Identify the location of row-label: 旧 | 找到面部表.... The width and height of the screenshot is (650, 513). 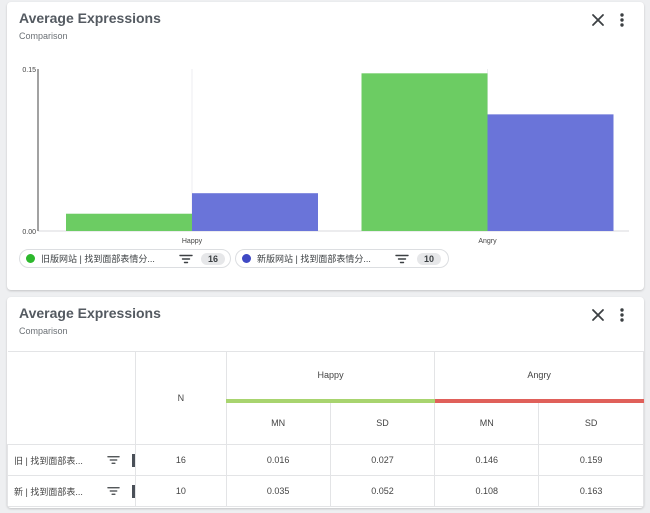
(48, 460).